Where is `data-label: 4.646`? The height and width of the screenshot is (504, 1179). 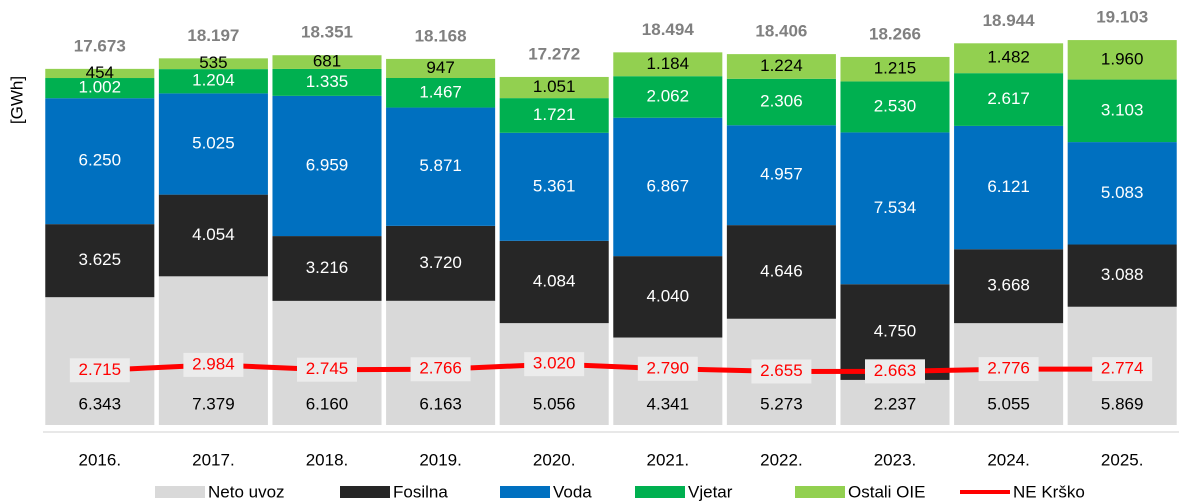
data-label: 4.646 is located at coordinates (781, 270).